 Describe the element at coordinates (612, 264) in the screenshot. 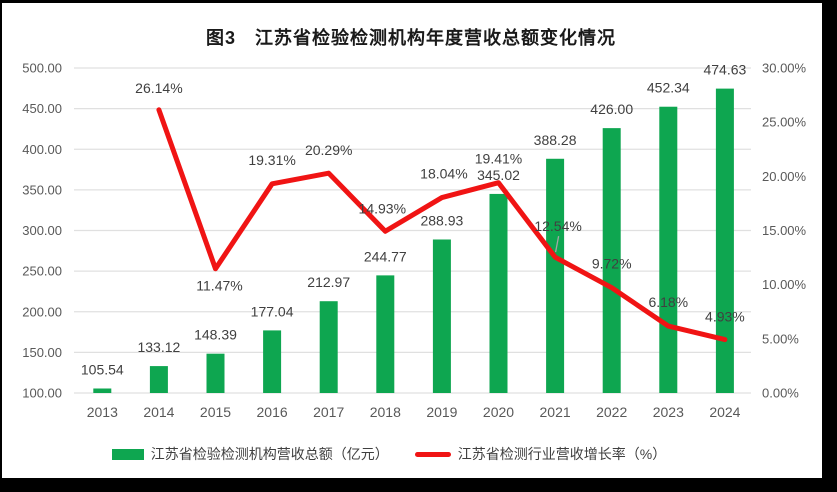

I see `line-value-label: 9.72%` at that location.